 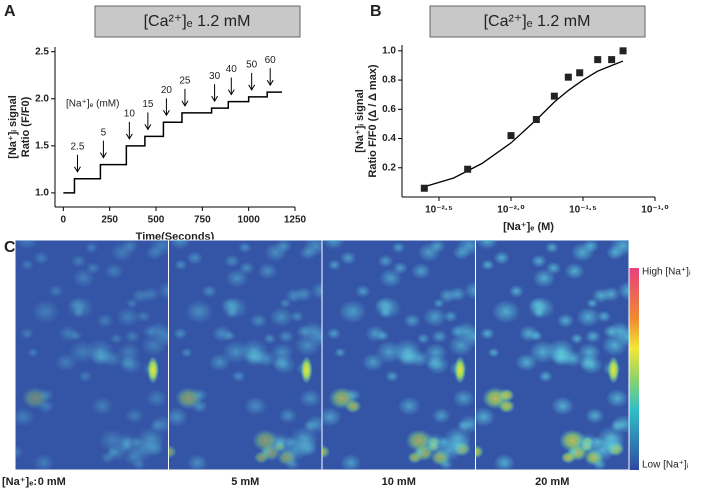 I want to click on annotation: 60, so click(x=271, y=60).